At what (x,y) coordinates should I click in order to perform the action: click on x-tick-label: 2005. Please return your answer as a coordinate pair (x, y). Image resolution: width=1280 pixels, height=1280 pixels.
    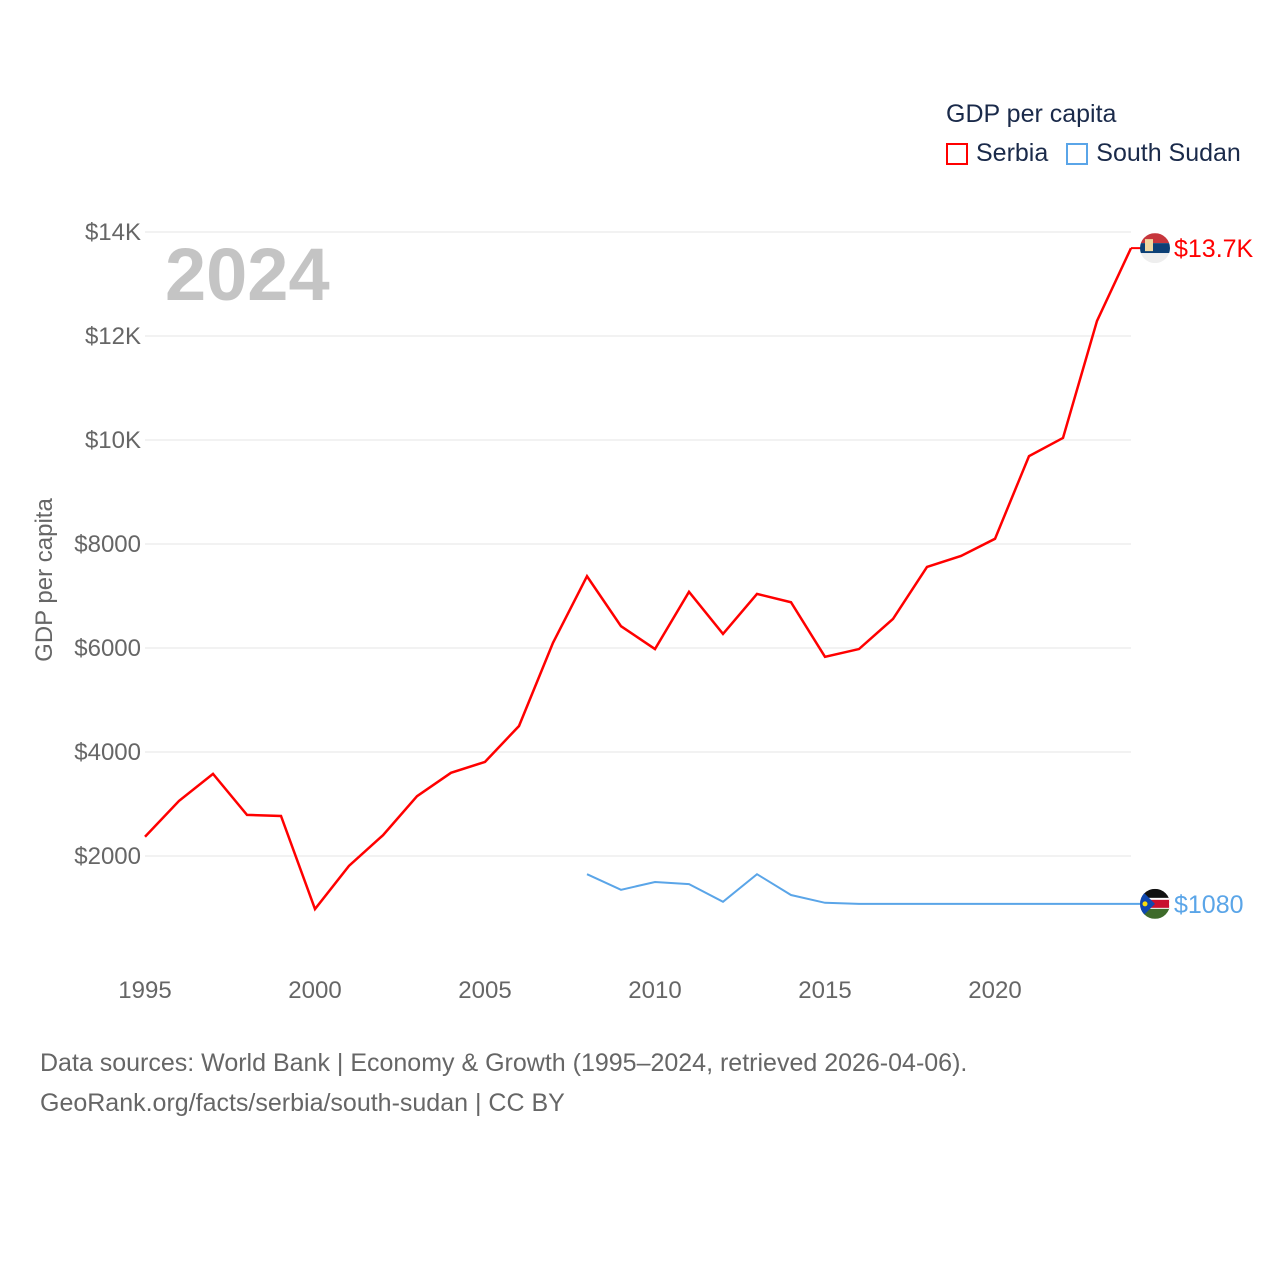
    Looking at the image, I should click on (484, 990).